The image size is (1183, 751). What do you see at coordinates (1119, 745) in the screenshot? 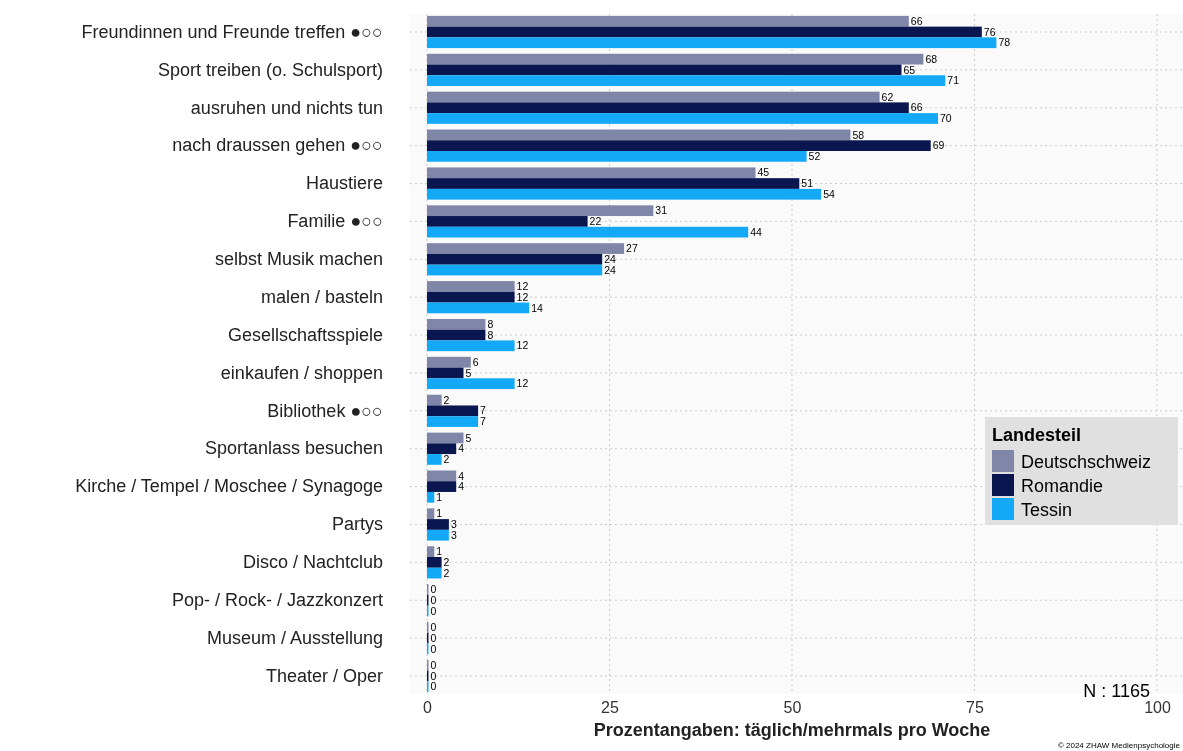
I see `text: © 2024 ZHAW Medienpsychologie` at bounding box center [1119, 745].